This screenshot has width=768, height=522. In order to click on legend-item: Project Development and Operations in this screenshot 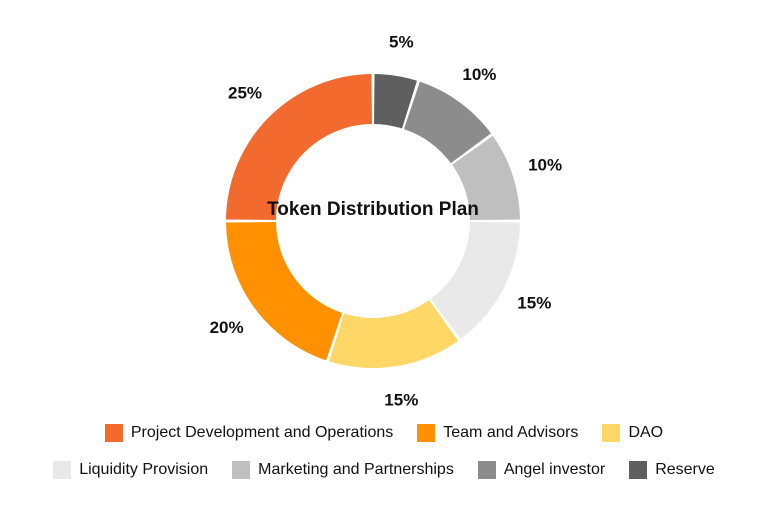, I will do `click(249, 433)`.